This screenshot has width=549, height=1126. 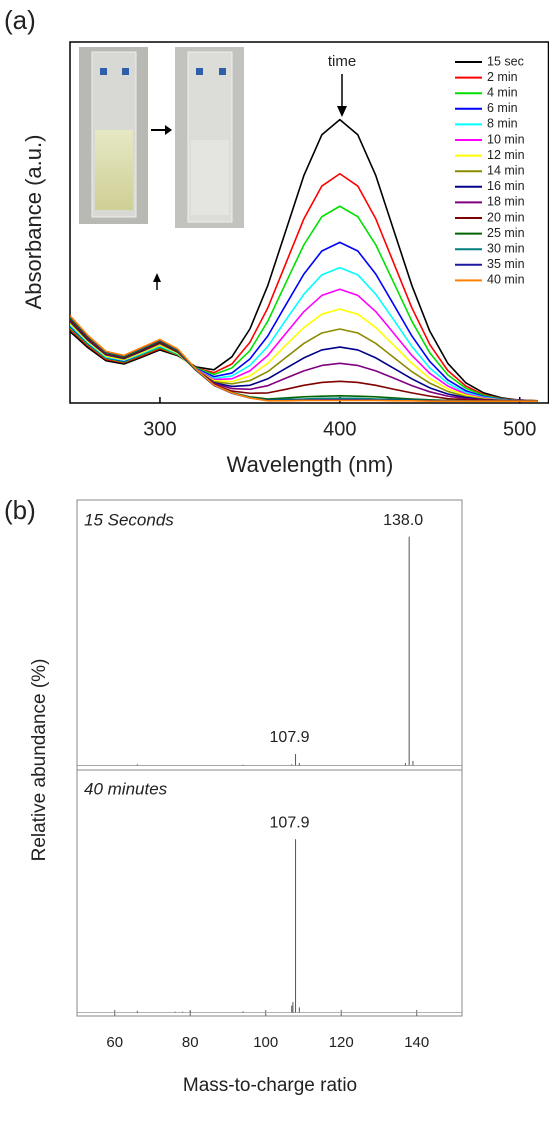 I want to click on x-axis-label: Mass-to-charge ratio, so click(x=270, y=1085).